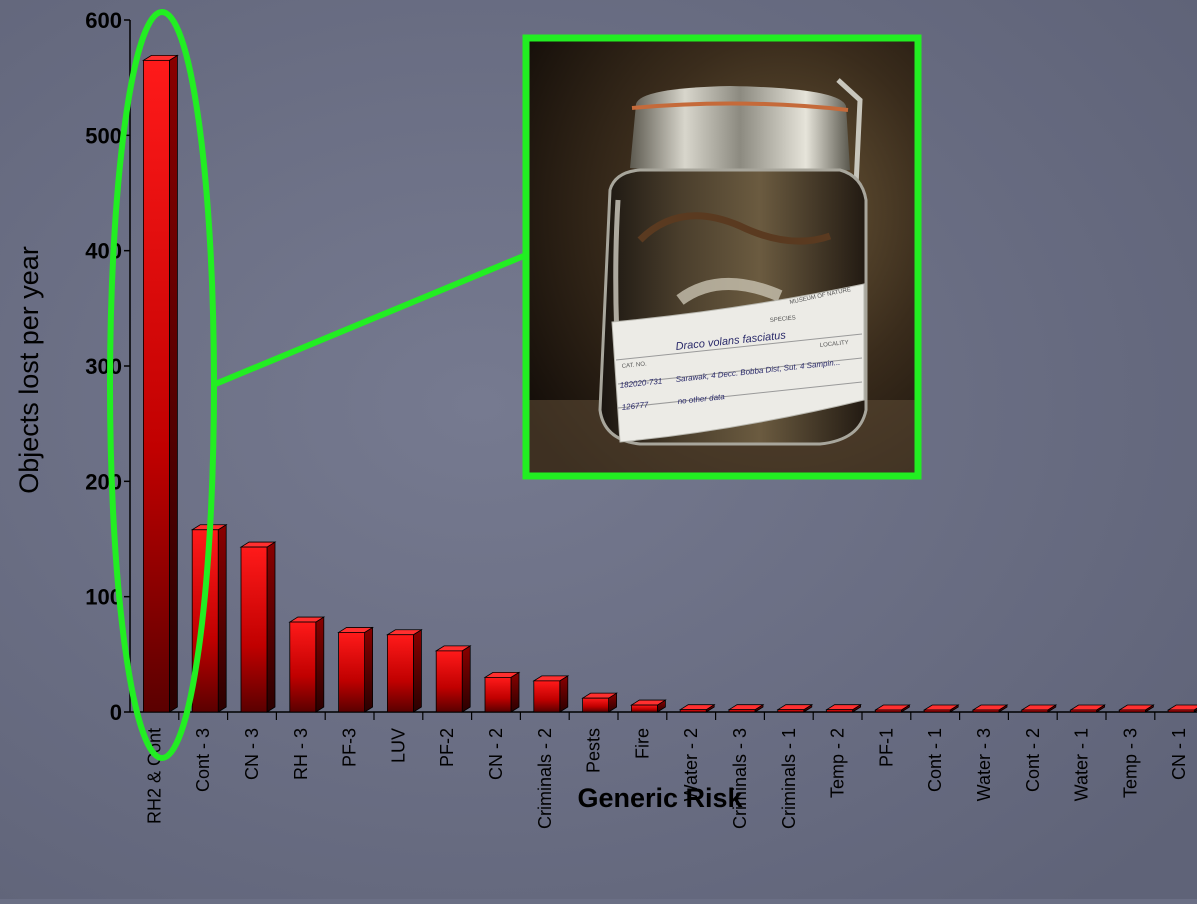  I want to click on x-tick-label: PF-1, so click(886, 747).